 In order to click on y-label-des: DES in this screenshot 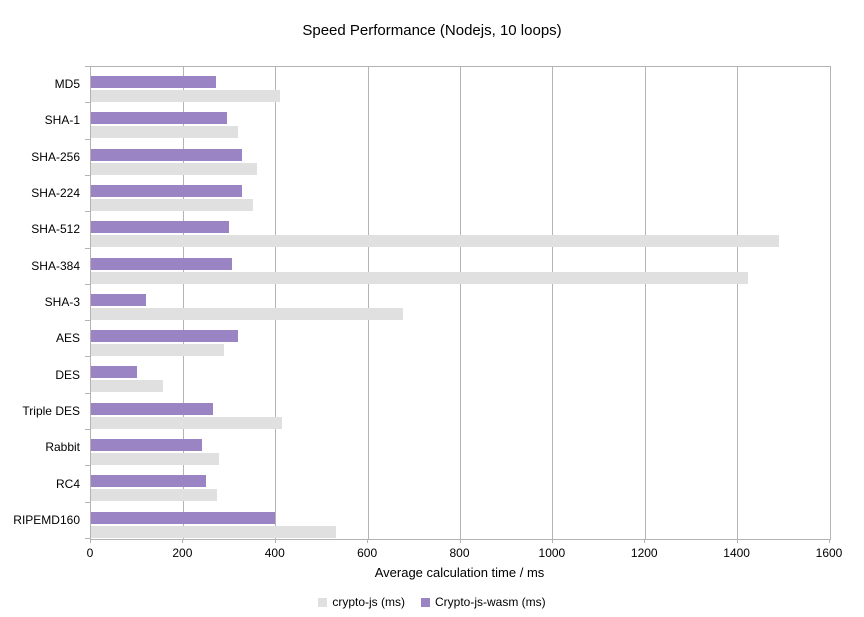, I will do `click(67, 374)`.